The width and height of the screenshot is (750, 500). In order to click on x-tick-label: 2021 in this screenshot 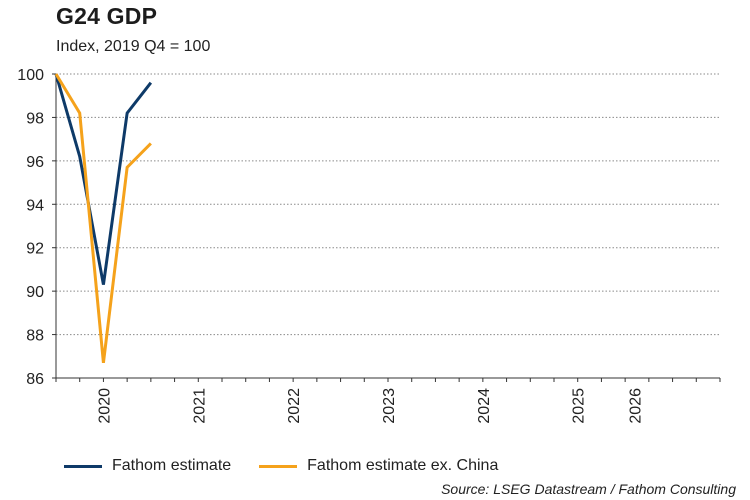, I will do `click(199, 406)`.